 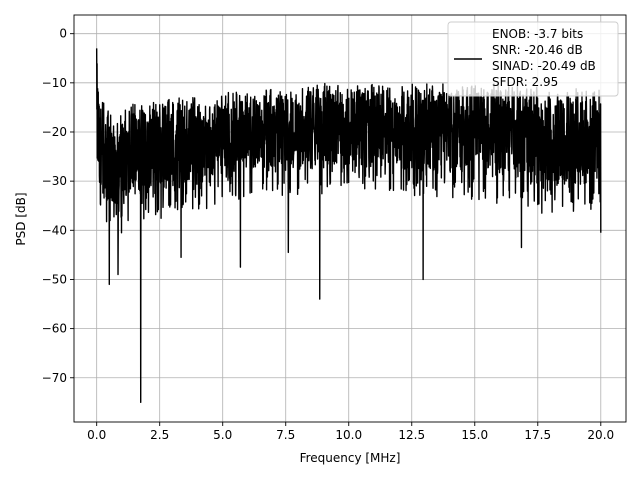 What do you see at coordinates (54, 83) in the screenshot?
I see `y-tick-label: −10` at bounding box center [54, 83].